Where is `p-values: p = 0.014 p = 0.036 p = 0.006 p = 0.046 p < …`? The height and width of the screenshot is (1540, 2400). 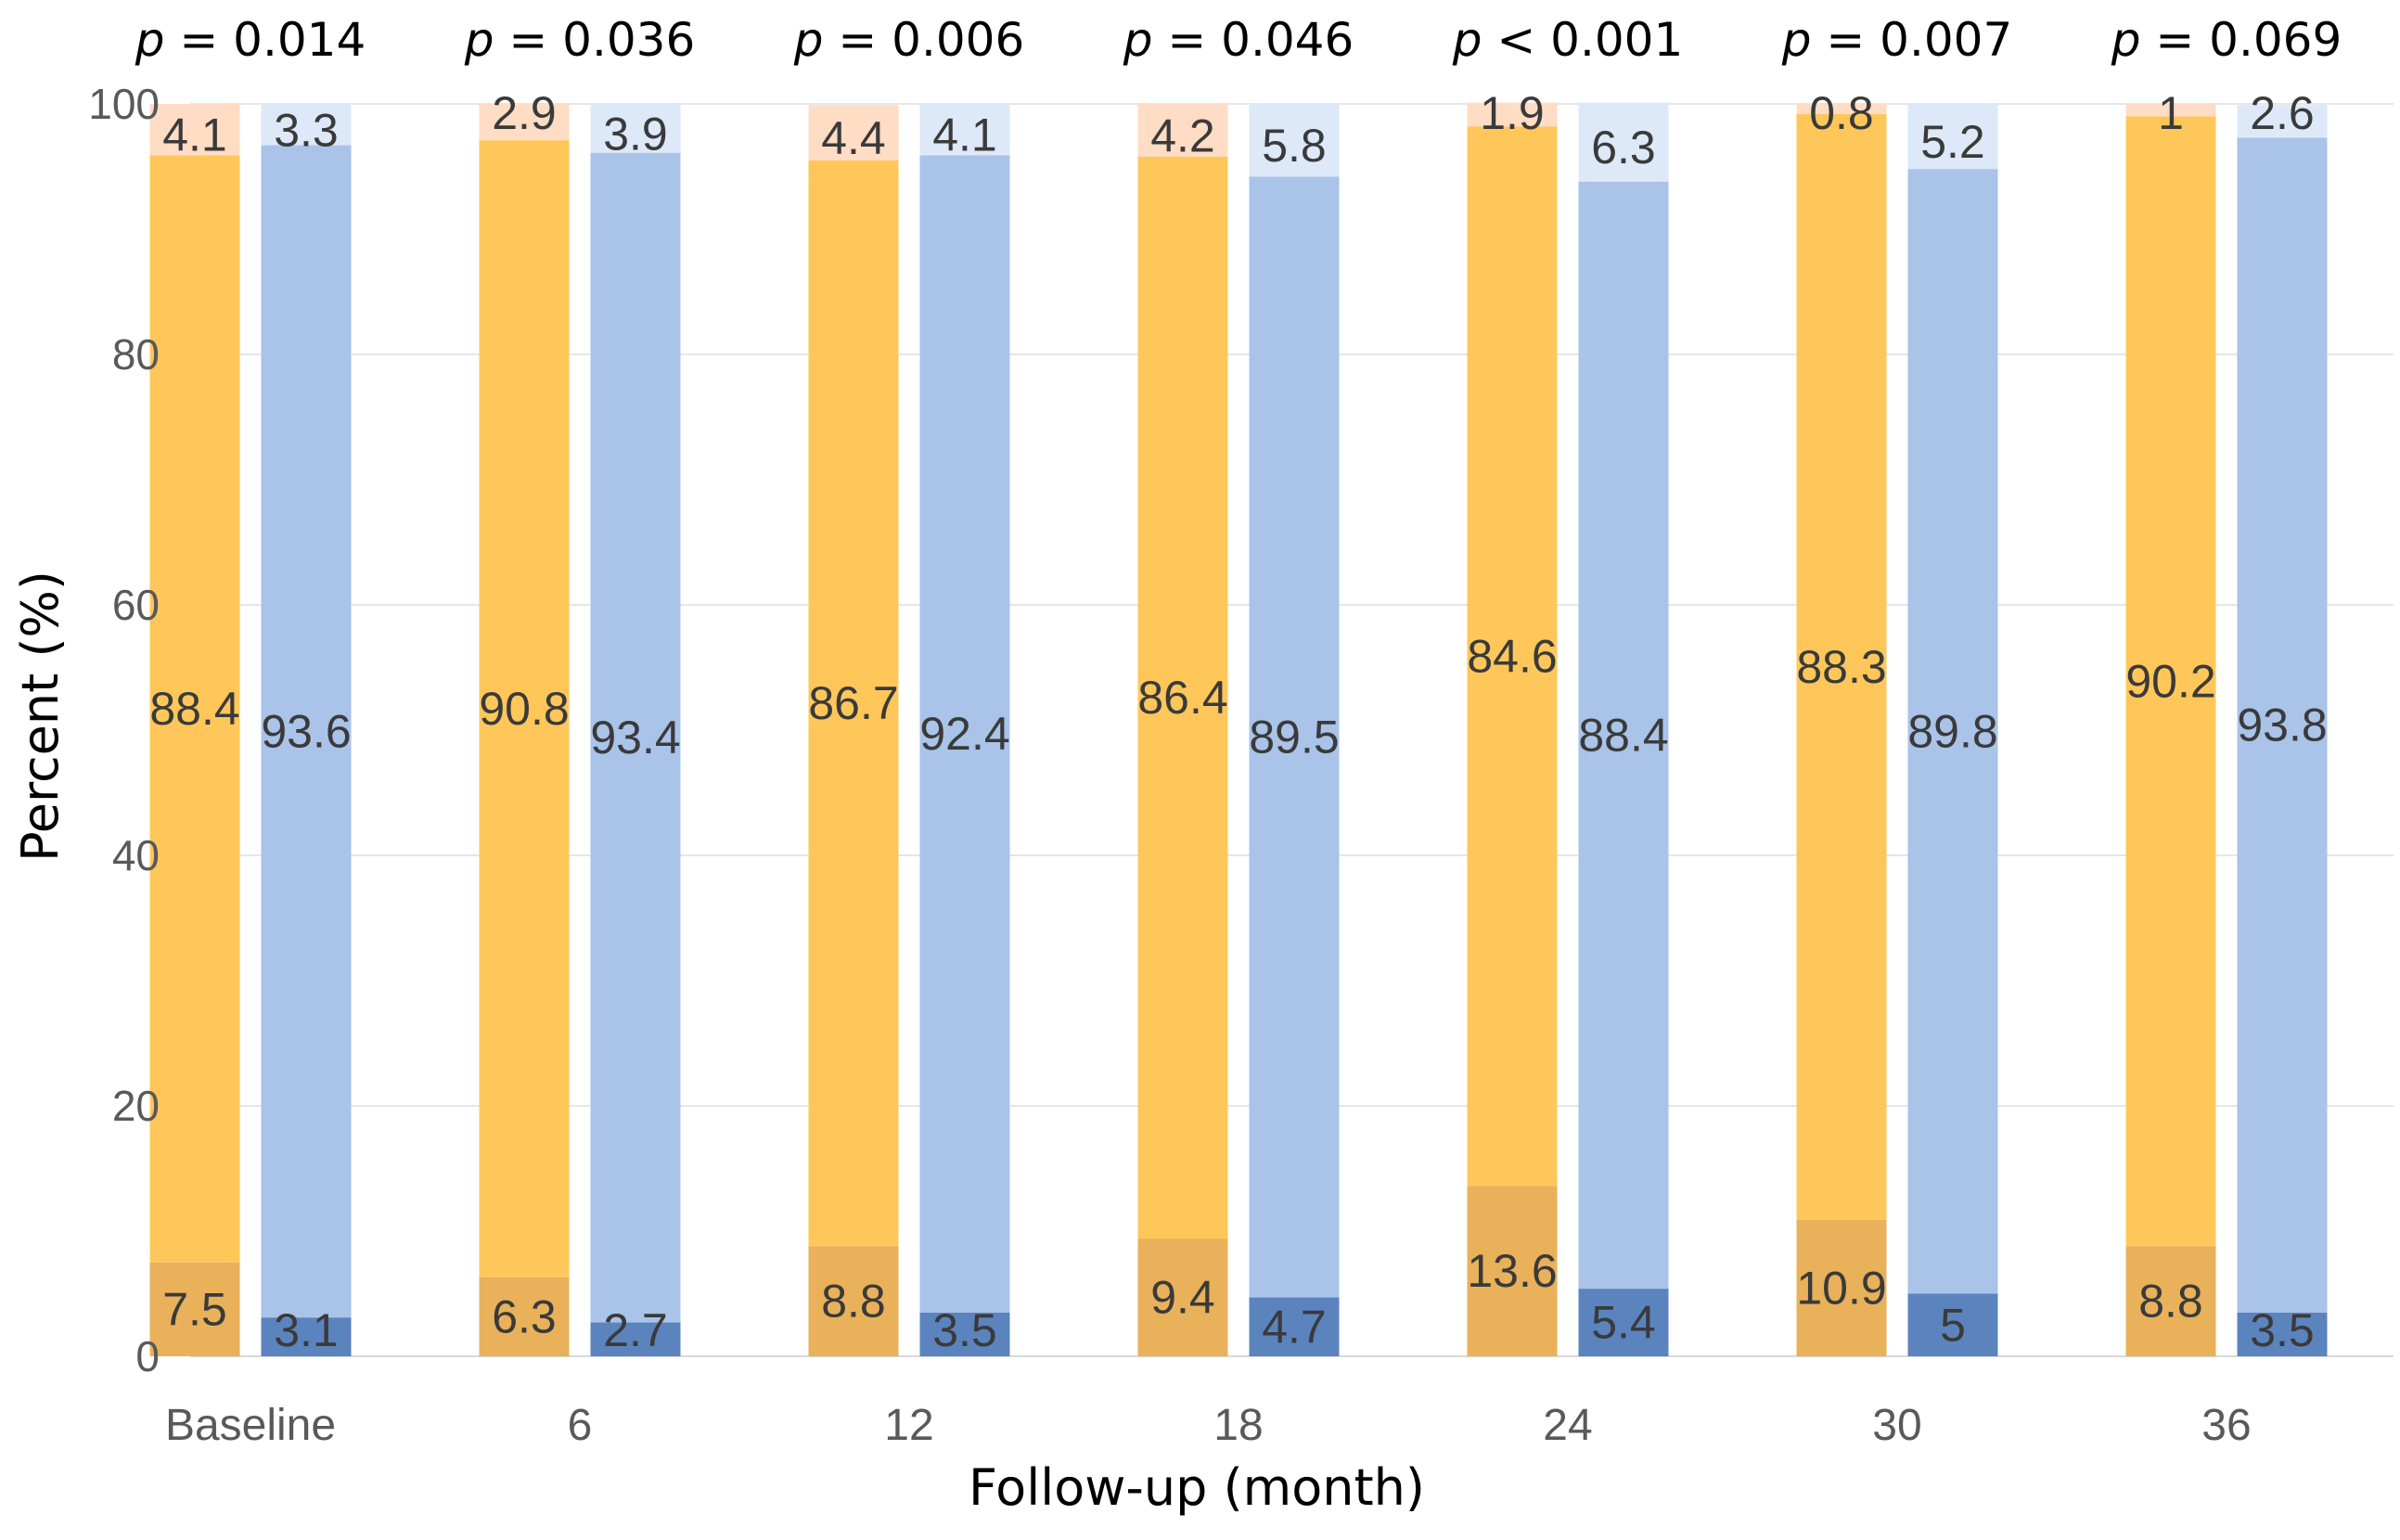
p-values: p = 0.014 p = 0.036 p = 0.006 p = 0.046 p < … is located at coordinates (1238, 40).